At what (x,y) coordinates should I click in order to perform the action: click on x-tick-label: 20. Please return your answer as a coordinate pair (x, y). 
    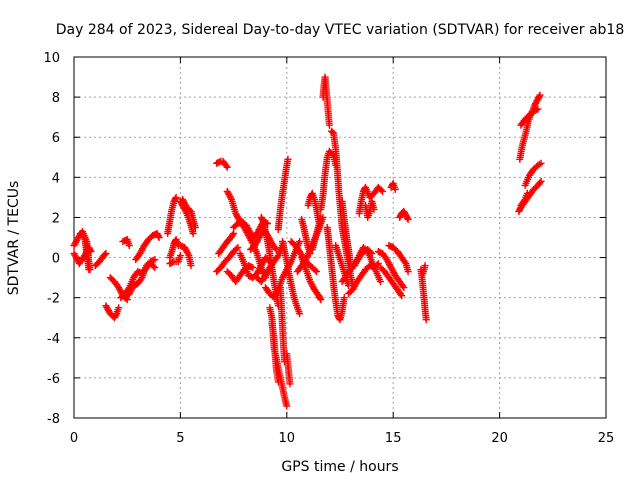
    Looking at the image, I should click on (499, 438).